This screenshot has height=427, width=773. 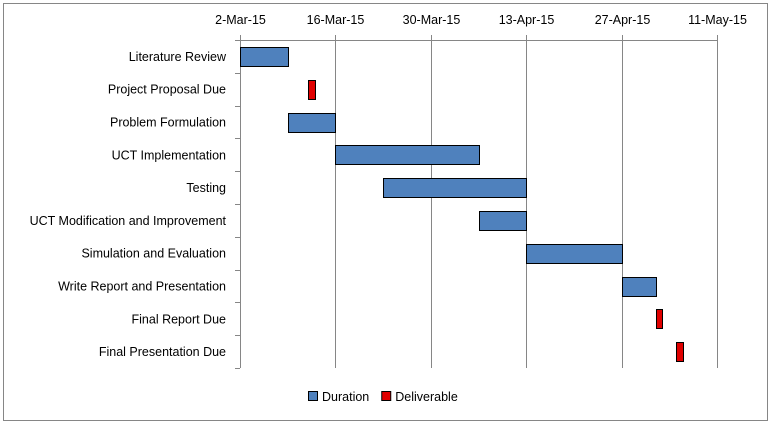 I want to click on task-label-9: Final Presentation Due, so click(x=162, y=352).